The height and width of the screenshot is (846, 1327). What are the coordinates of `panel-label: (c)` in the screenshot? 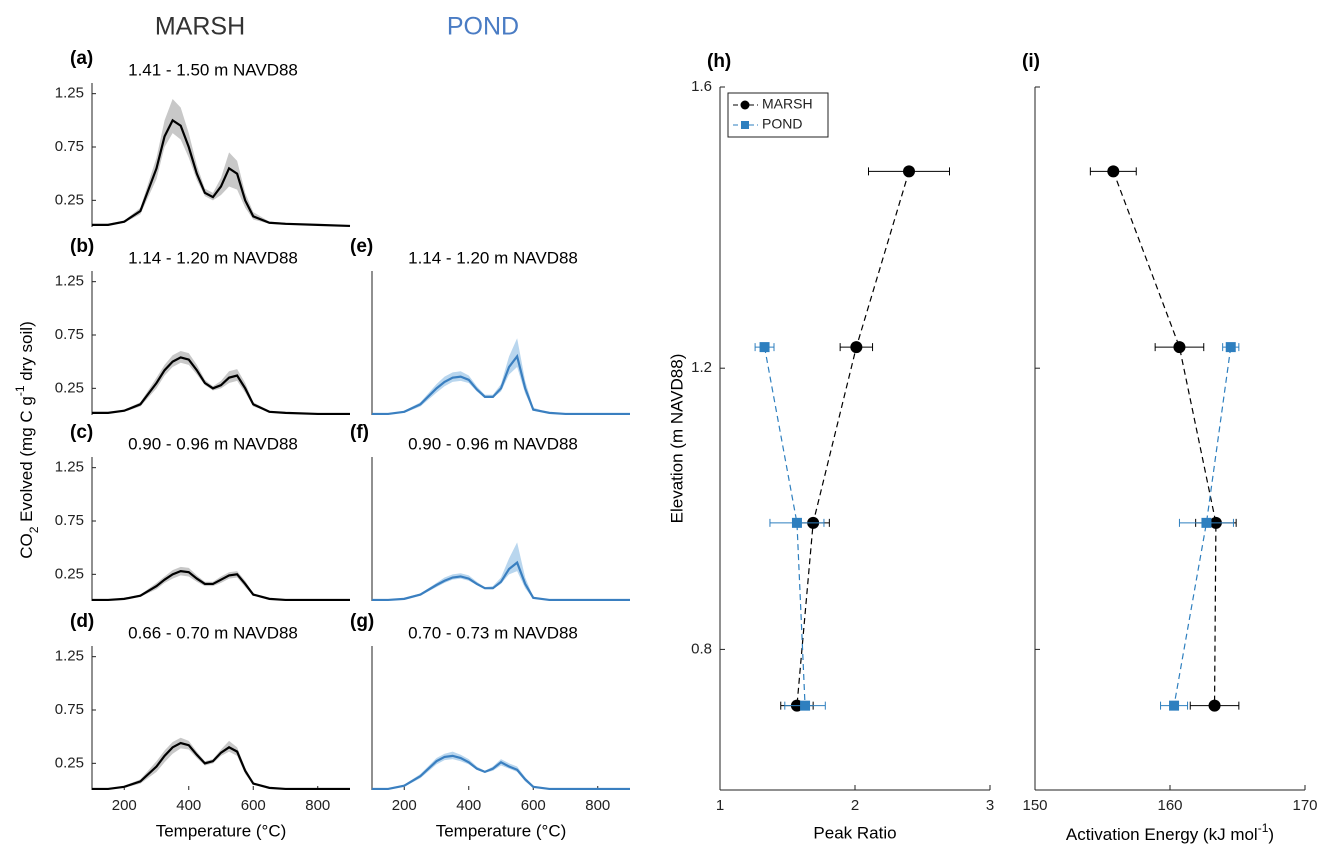 It's located at (81, 432).